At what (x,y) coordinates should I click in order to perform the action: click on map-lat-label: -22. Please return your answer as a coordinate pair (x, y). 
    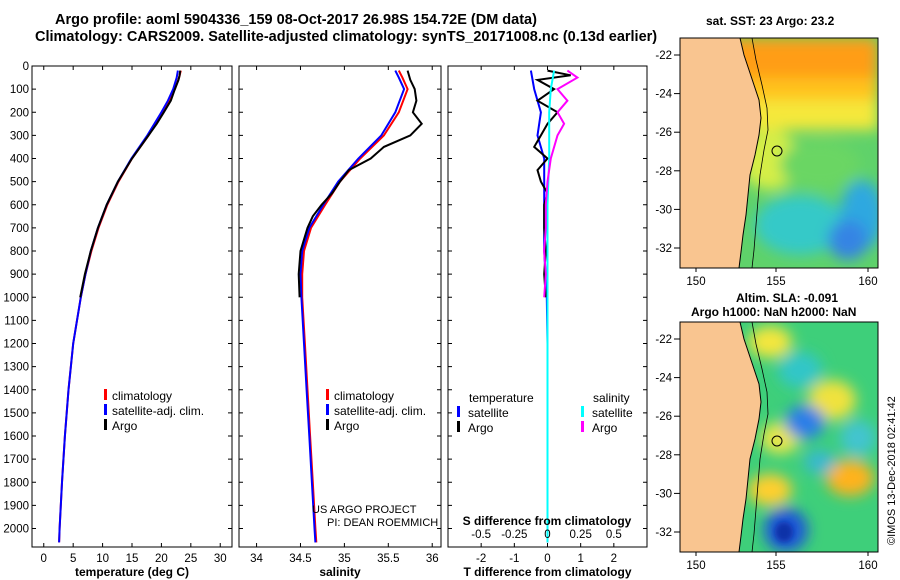
    Looking at the image, I should click on (663, 56).